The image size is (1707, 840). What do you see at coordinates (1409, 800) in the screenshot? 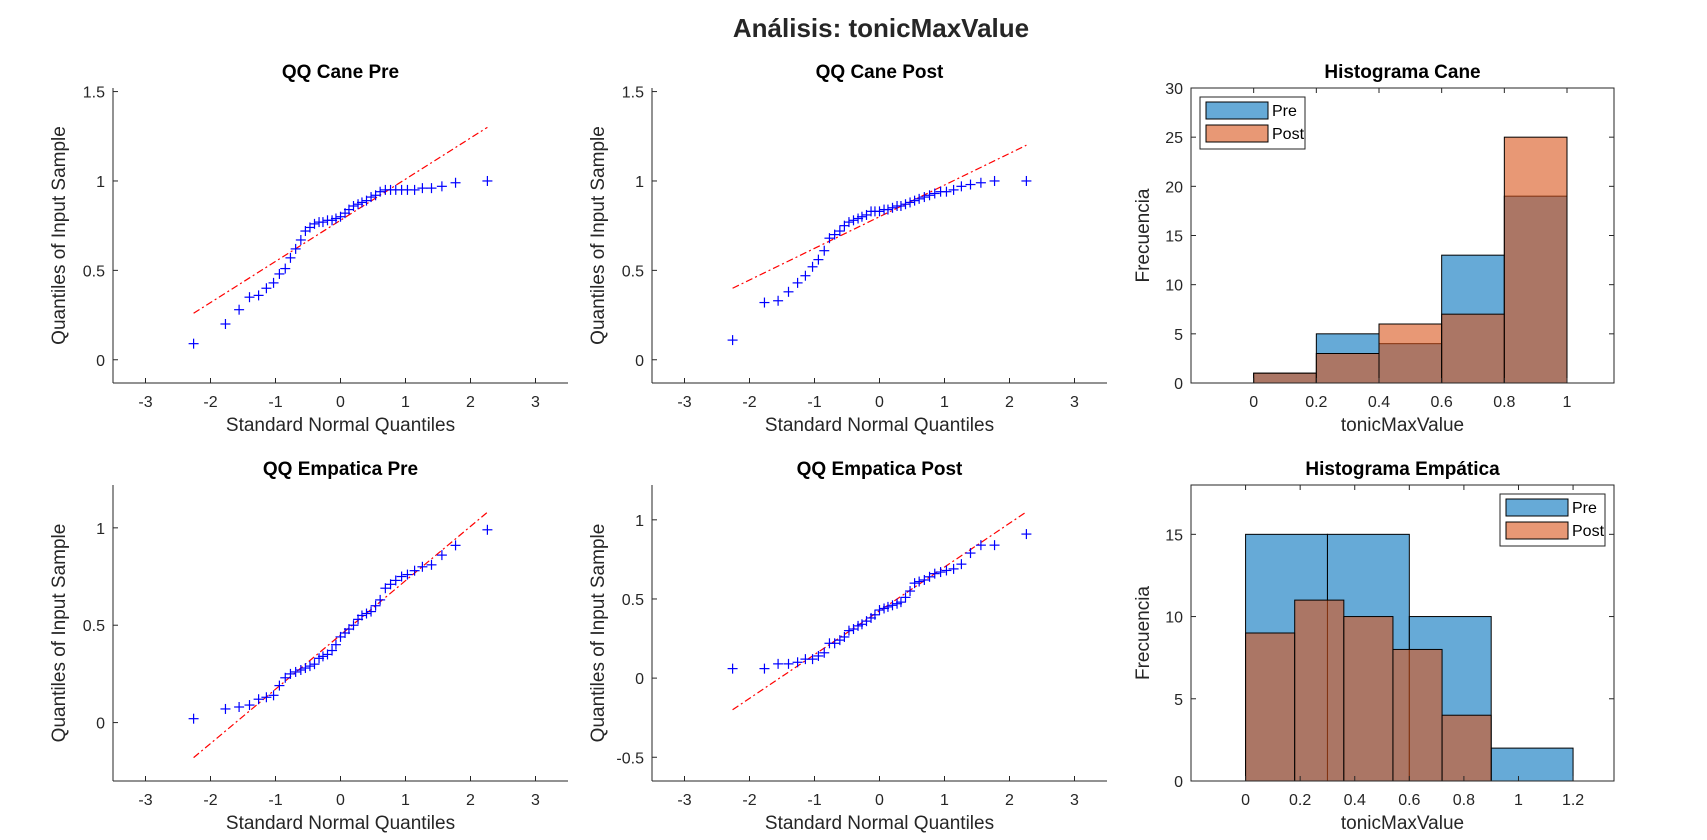
I see `x-tick-label: 0.6` at bounding box center [1409, 800].